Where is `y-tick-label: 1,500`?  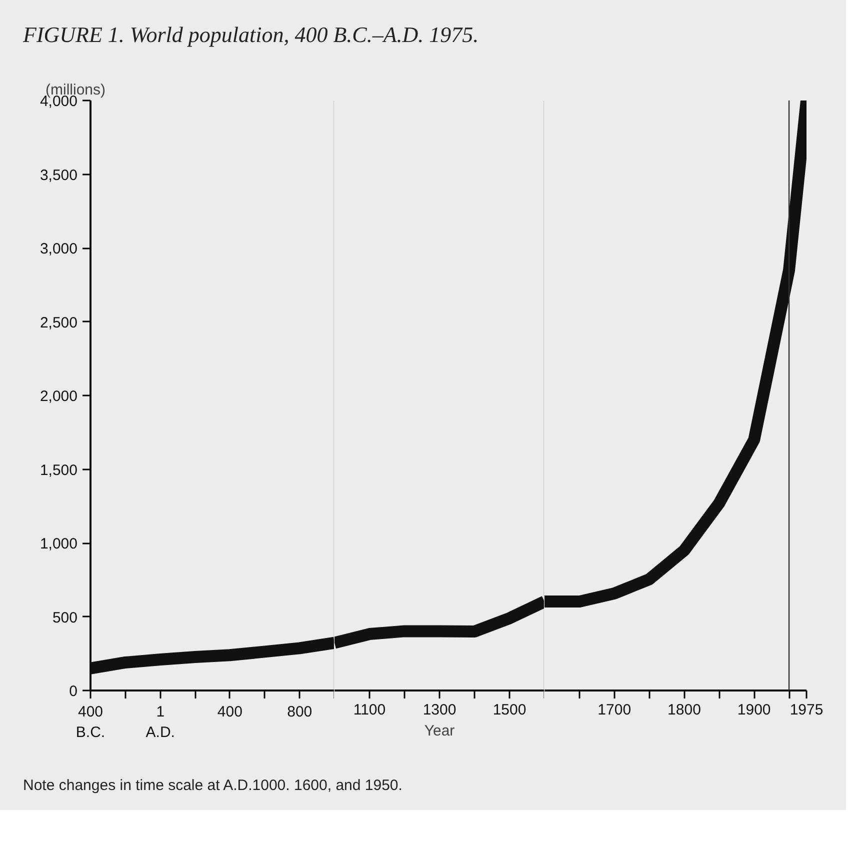
y-tick-label: 1,500 is located at coordinates (59, 470).